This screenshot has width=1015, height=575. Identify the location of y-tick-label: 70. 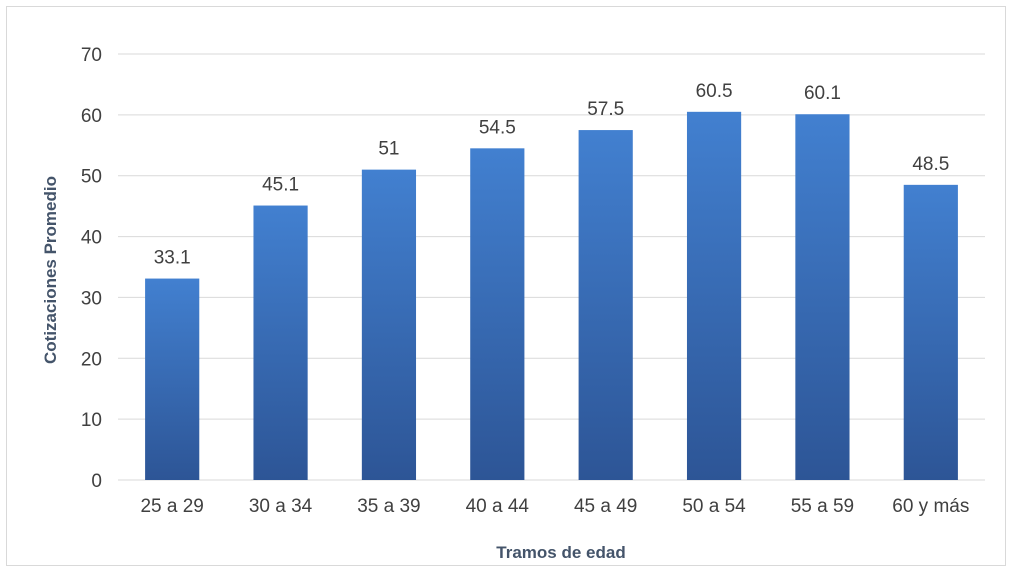
(91, 55).